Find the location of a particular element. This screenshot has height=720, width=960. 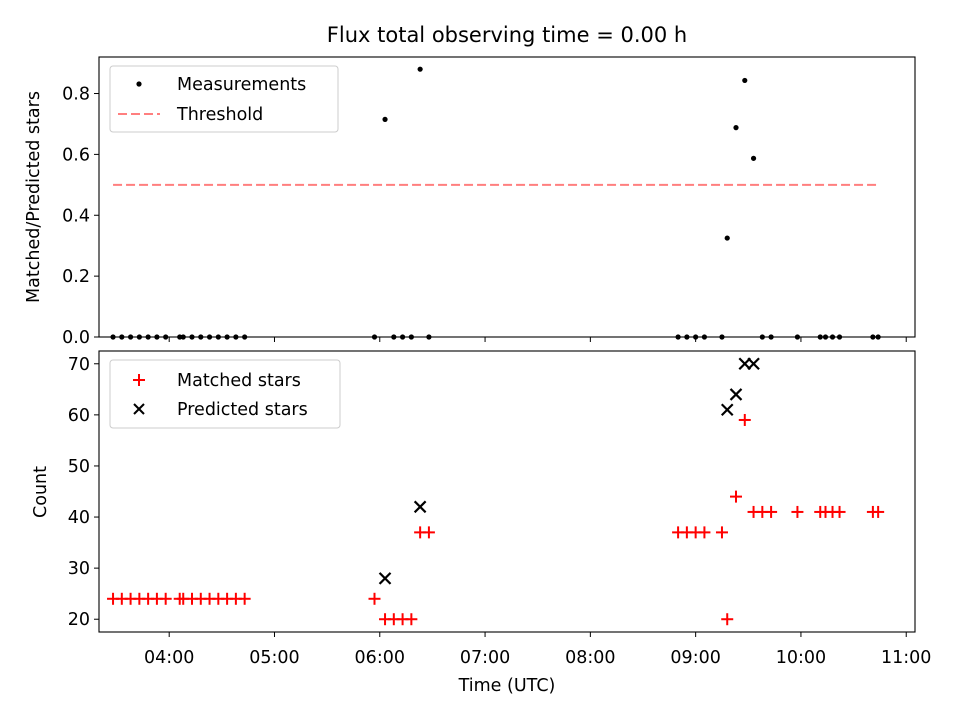

x-tick-label: 08:00 is located at coordinates (590, 658).